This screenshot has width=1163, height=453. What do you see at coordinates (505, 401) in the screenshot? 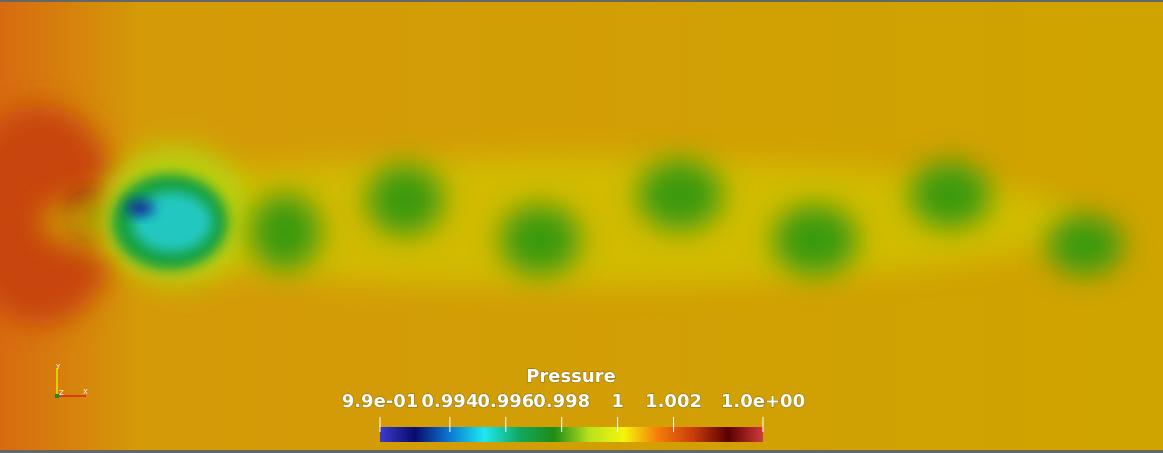
I see `colorbar-tick-label: 0.996` at bounding box center [505, 401].